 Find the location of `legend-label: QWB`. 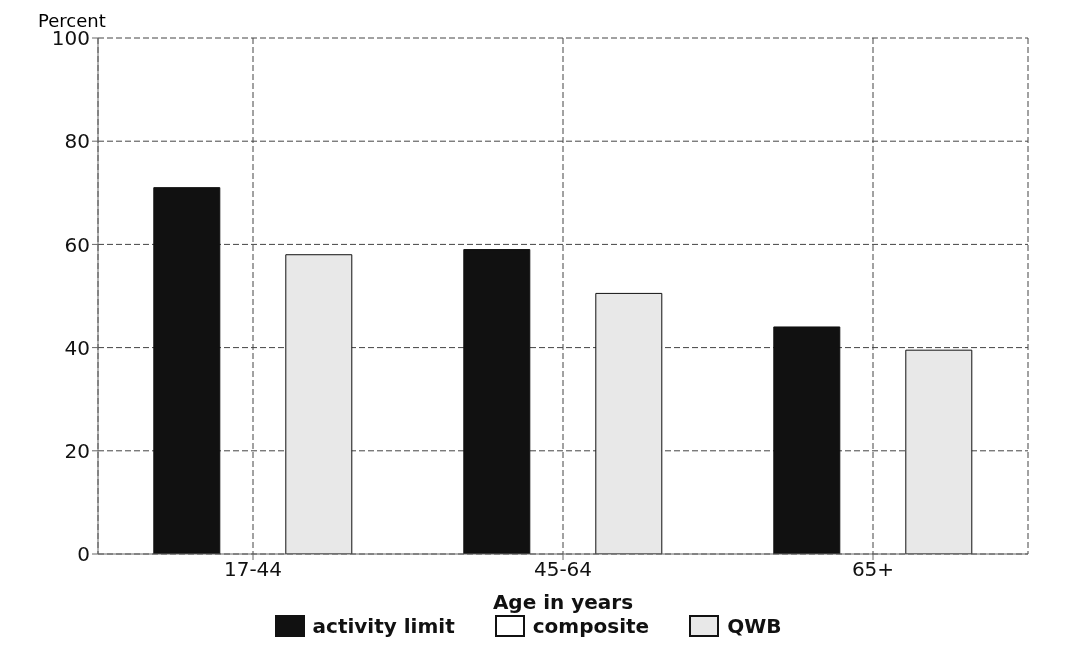

legend-label: QWB is located at coordinates (754, 626).